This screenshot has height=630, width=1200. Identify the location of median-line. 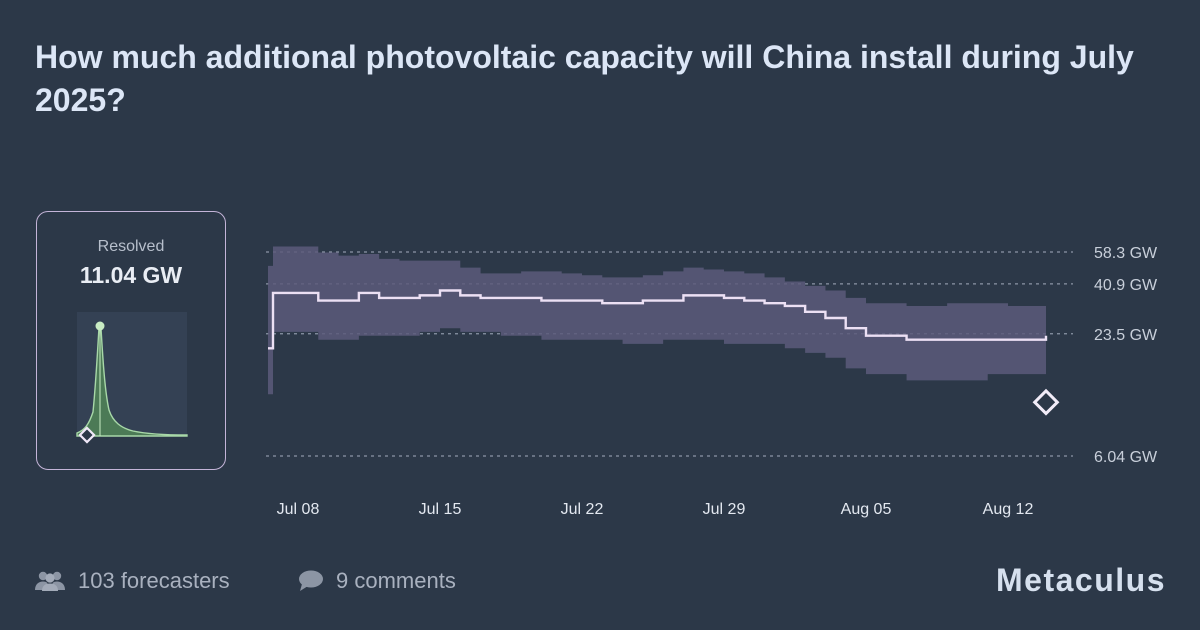
(658, 319).